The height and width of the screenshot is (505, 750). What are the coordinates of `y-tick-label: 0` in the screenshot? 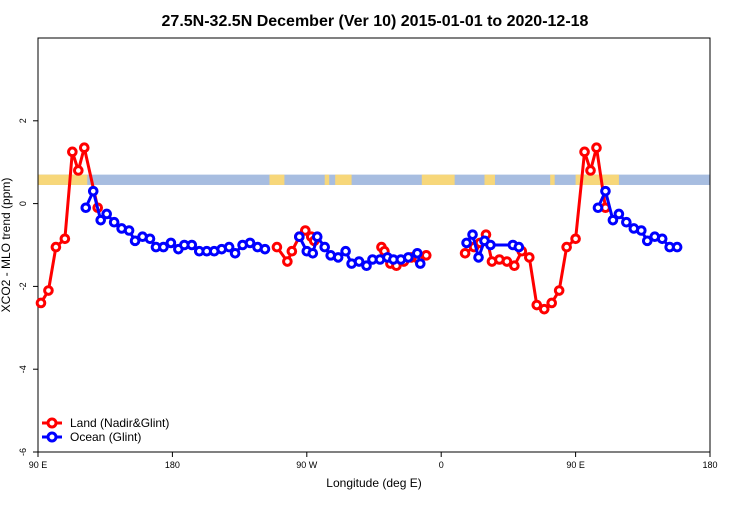 It's located at (23, 203).